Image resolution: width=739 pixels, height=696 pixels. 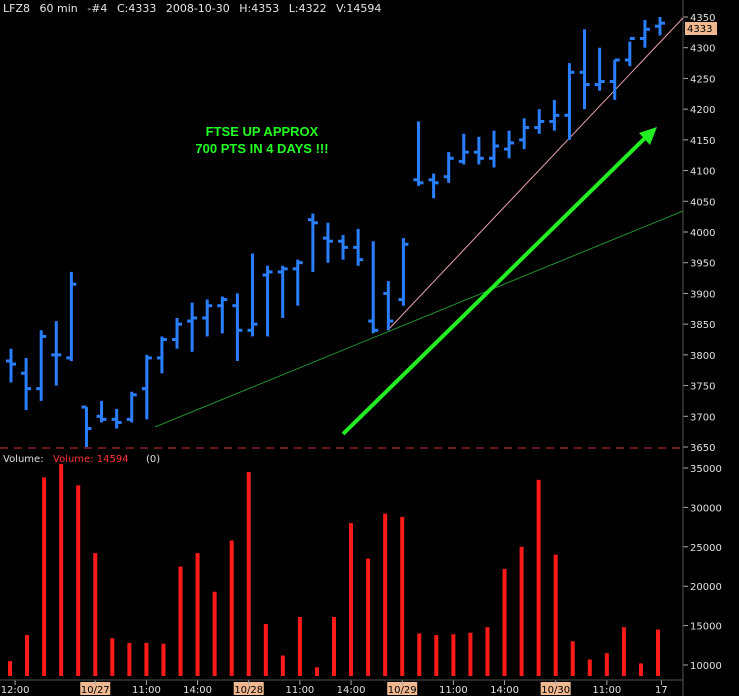 I want to click on high-label: H:4353, so click(x=259, y=8).